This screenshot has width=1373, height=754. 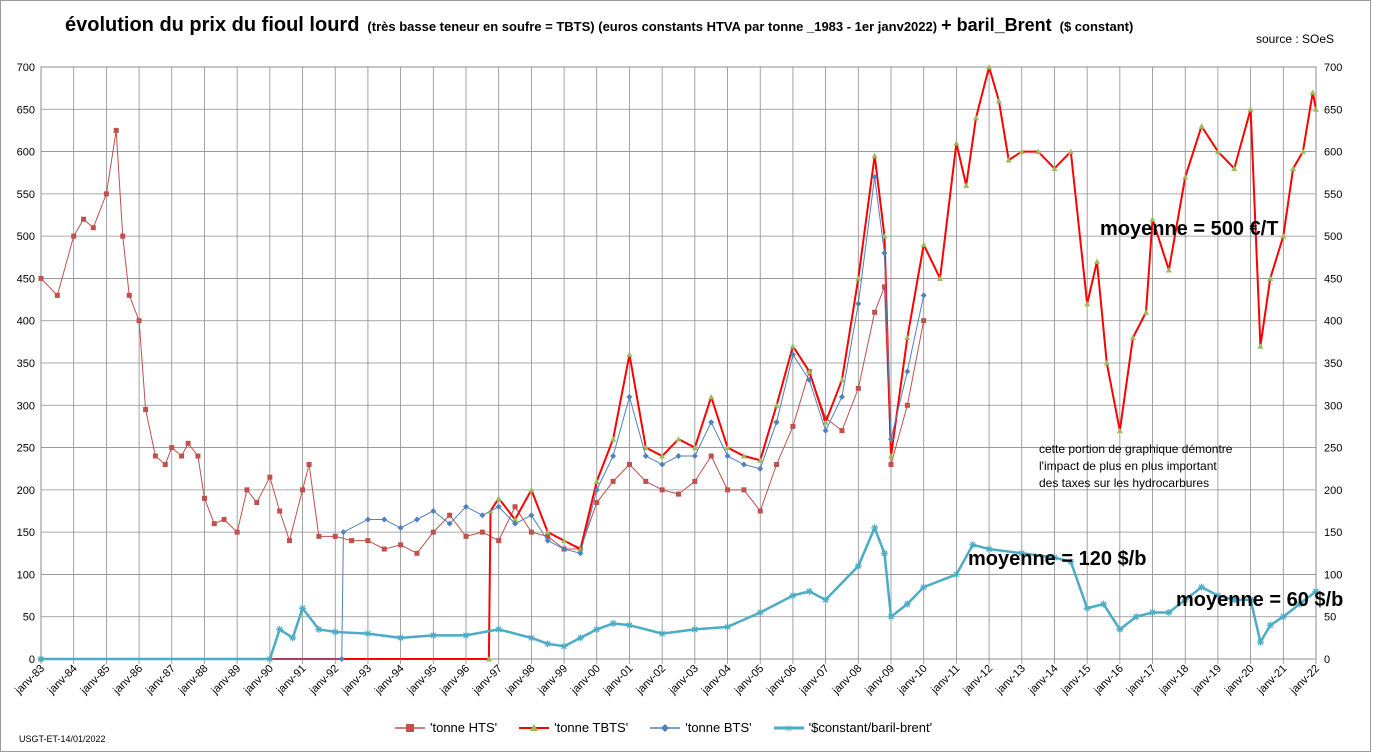 I want to click on legend-label-bts: 'tonne BTS', so click(x=718, y=727).